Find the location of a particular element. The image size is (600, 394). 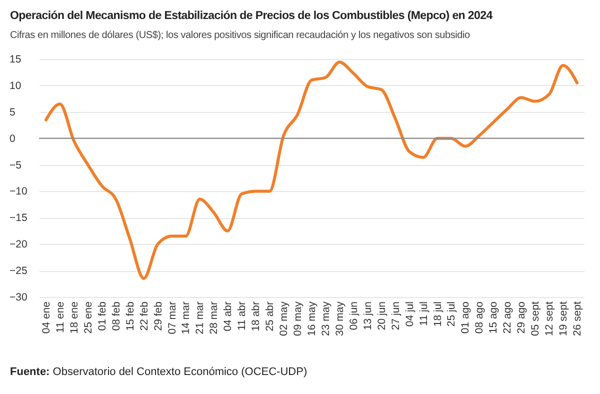

y-tick-label: 5 is located at coordinates (13, 112).